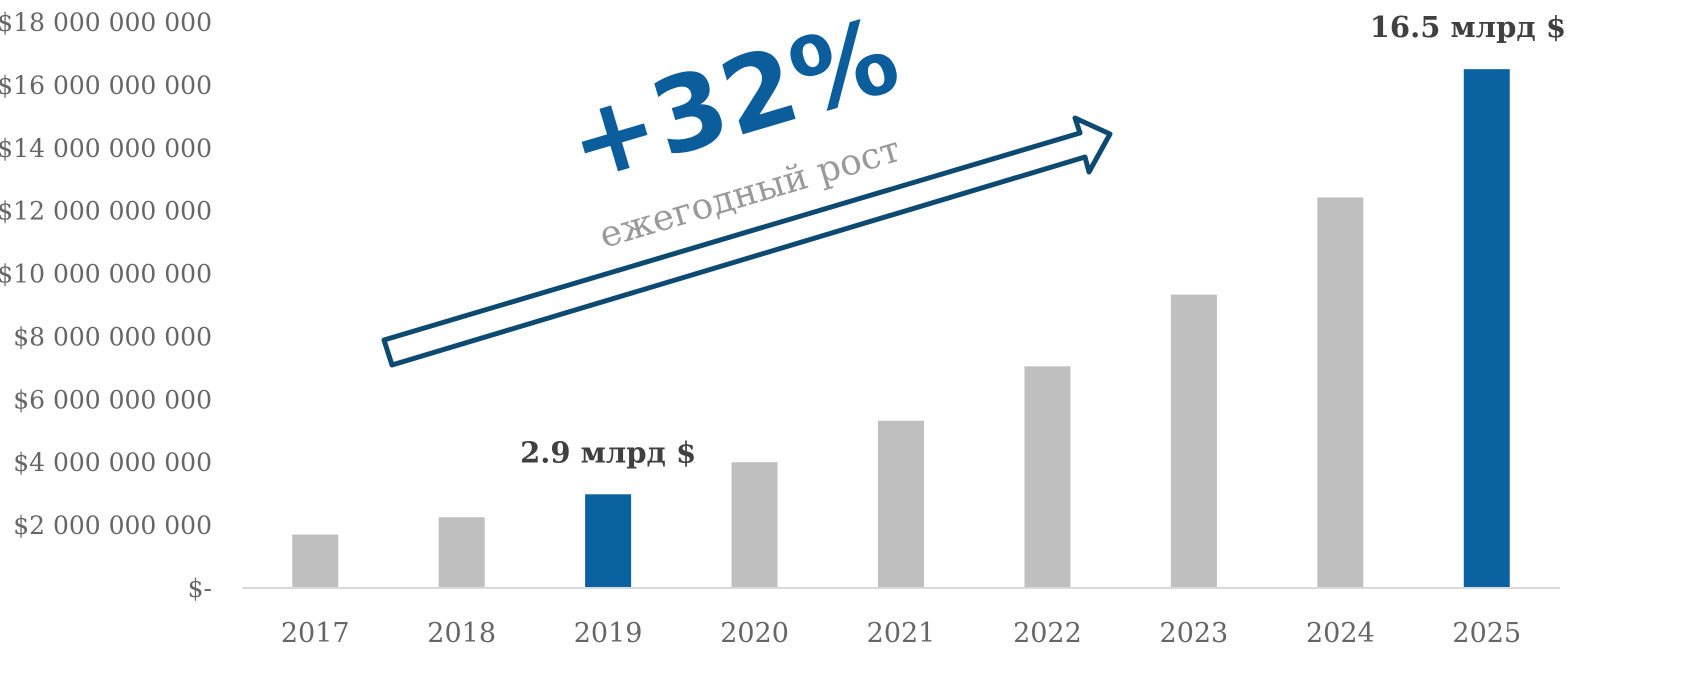  Describe the element at coordinates (1486, 328) in the screenshot. I see `bar-2025` at that location.